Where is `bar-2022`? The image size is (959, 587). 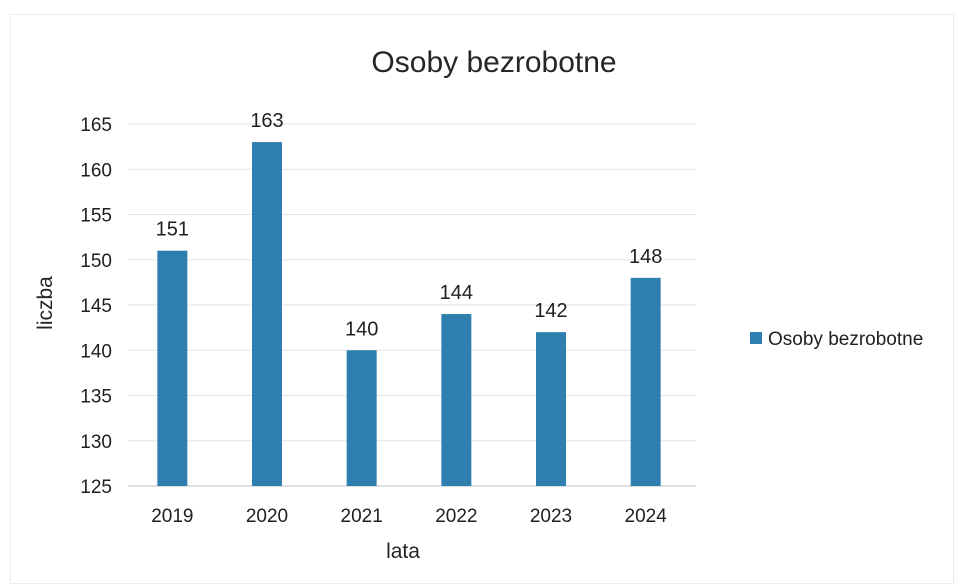 bar-2022 is located at coordinates (456, 400).